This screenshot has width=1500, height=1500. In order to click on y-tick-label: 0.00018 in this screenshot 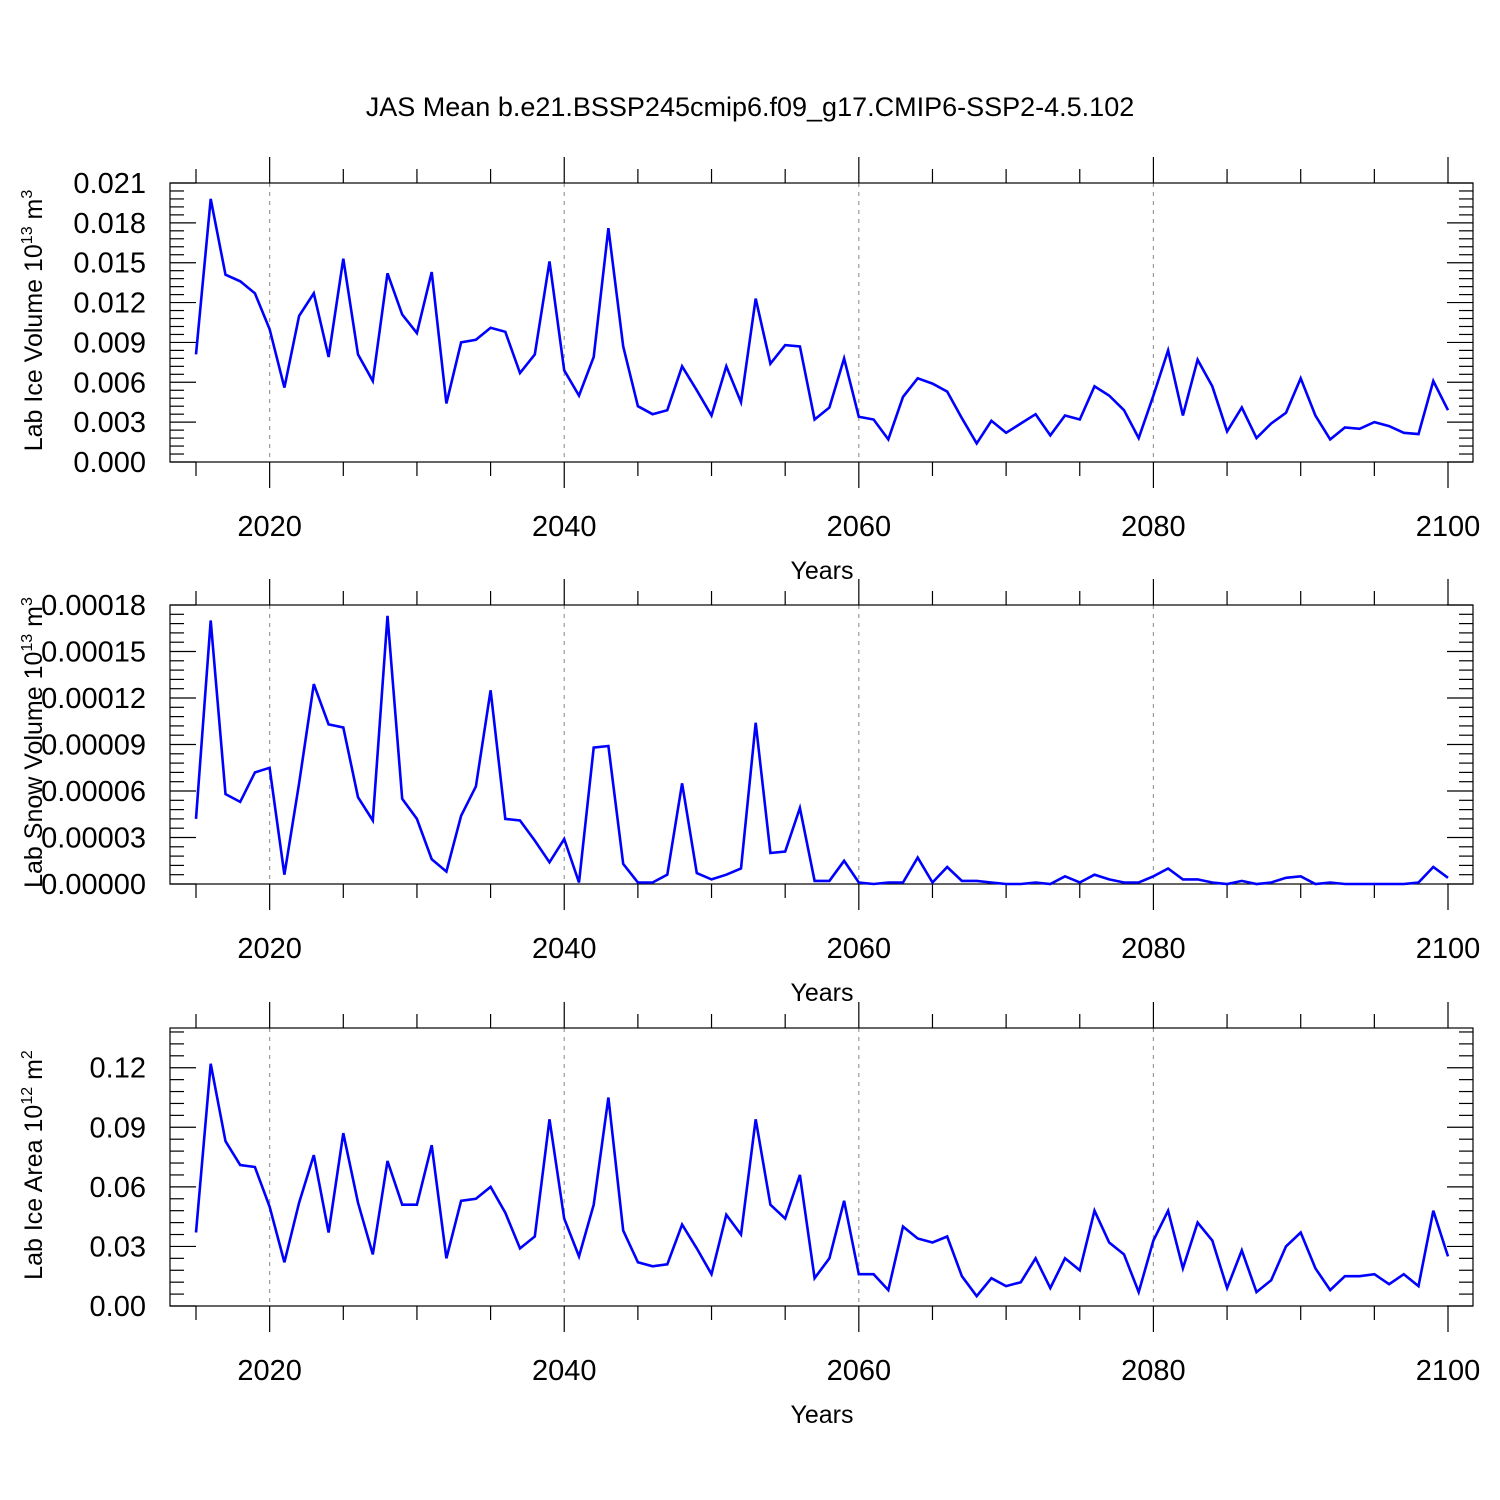, I will do `click(93, 606)`.